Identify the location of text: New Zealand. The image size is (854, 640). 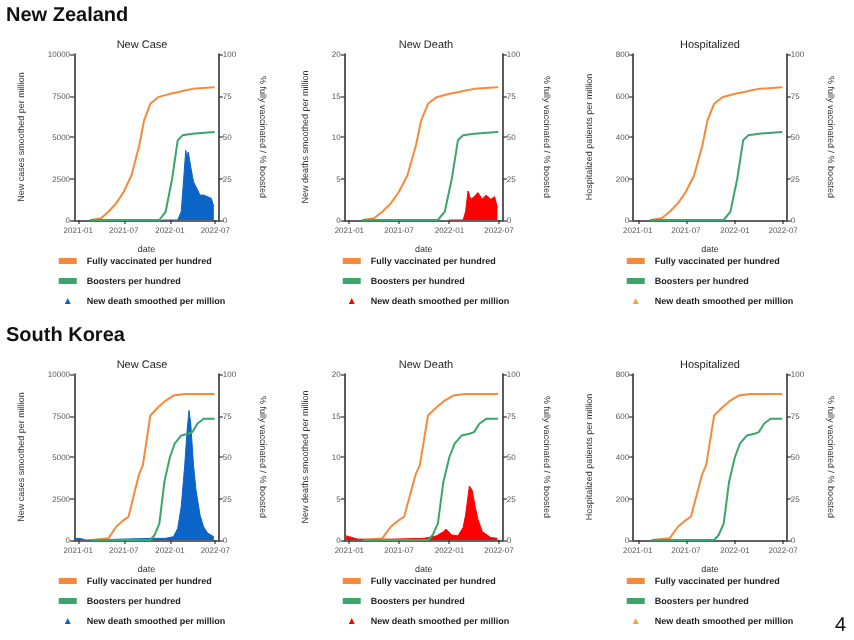
(67, 16).